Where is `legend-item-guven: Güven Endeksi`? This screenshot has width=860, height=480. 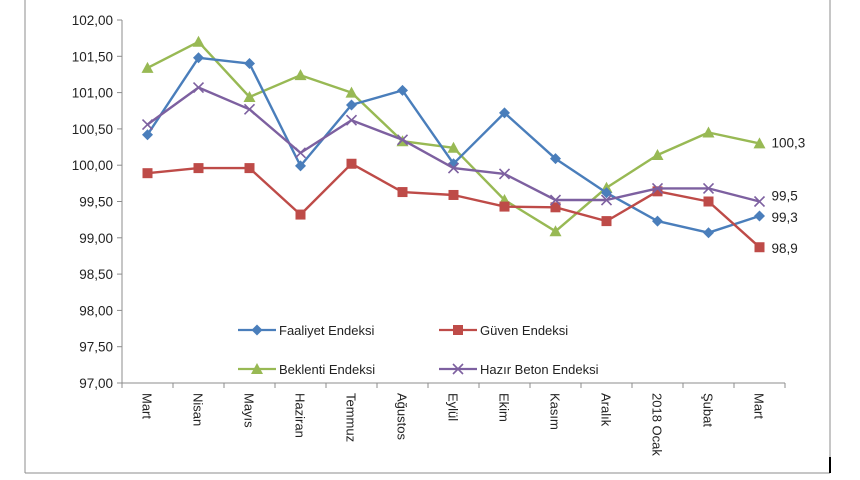
legend-item-guven: Güven Endeksi is located at coordinates (503, 330).